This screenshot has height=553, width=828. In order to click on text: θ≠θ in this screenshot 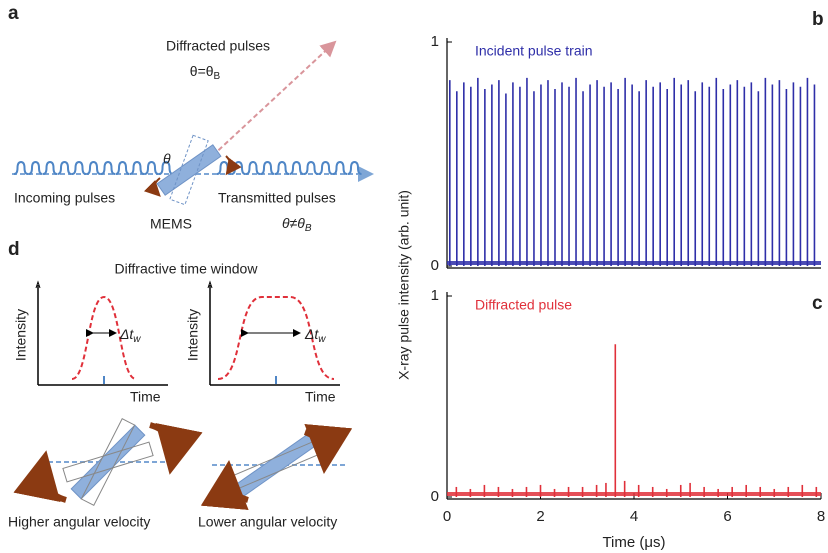, I will do `click(293, 223)`.